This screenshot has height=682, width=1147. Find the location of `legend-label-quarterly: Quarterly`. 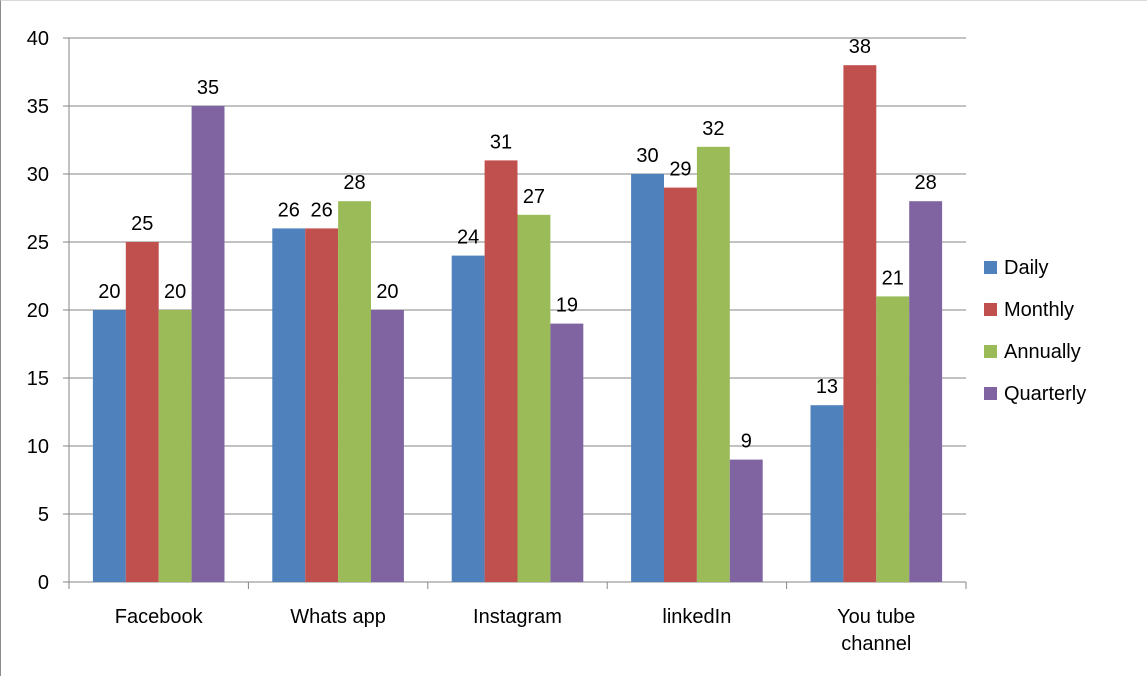

legend-label-quarterly: Quarterly is located at coordinates (1045, 394).